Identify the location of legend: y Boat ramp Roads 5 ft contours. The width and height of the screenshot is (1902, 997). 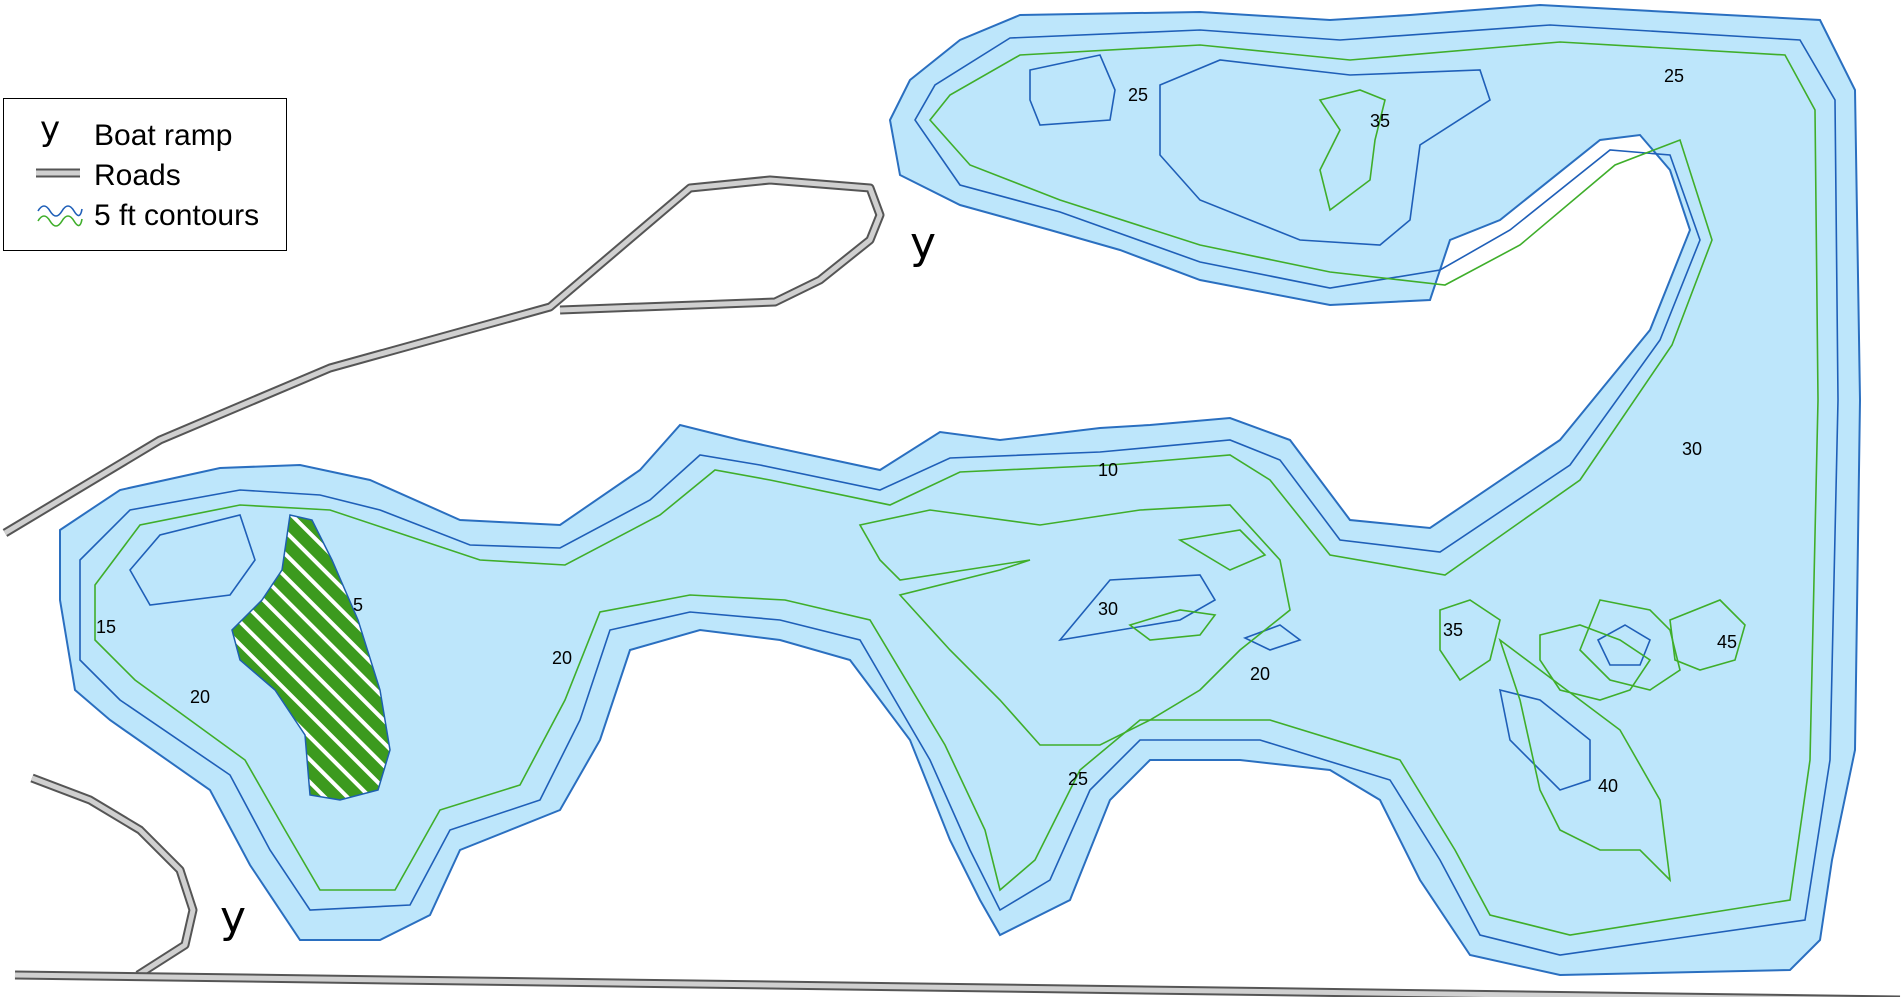
(145, 174).